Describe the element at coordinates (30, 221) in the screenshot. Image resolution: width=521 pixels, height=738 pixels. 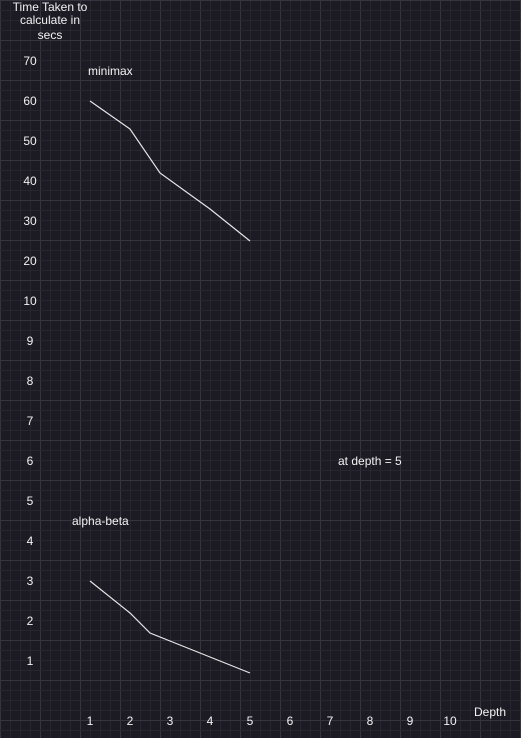
I see `y-tick-label: 30` at that location.